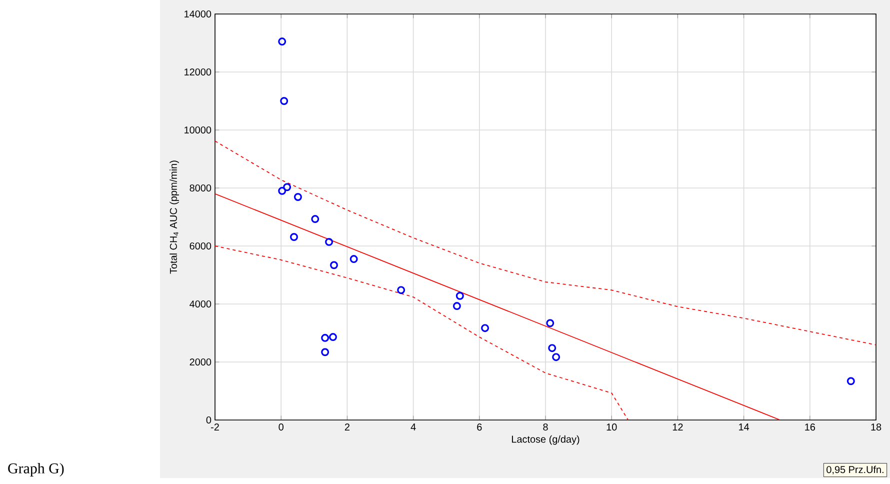 The image size is (890, 484). I want to click on y-tick-label: 14000, so click(198, 14).